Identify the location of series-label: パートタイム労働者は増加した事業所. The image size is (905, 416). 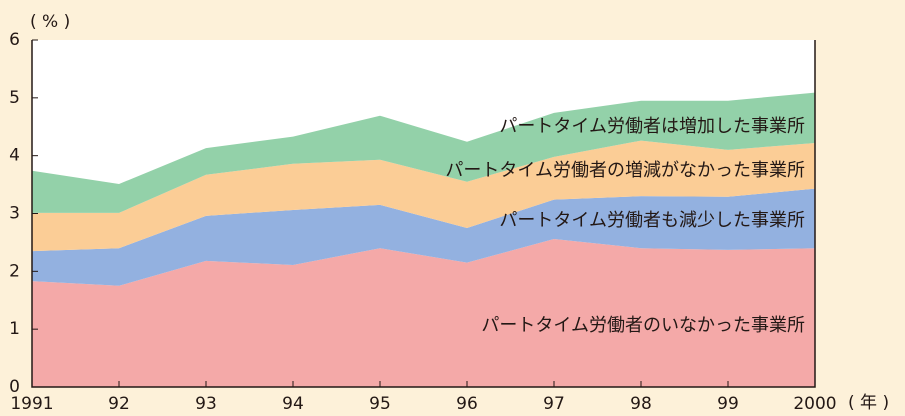
(652, 126).